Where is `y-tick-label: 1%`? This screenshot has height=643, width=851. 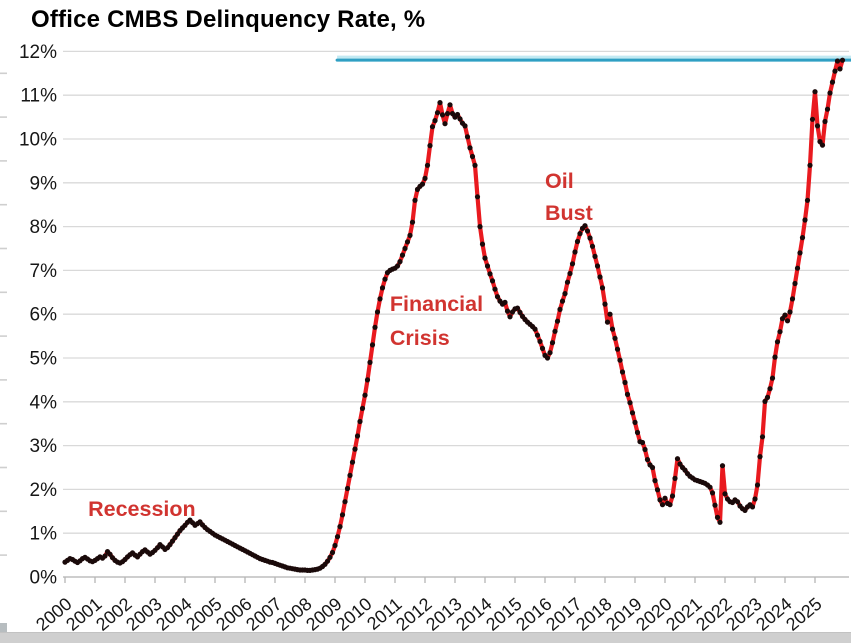 y-tick-label: 1% is located at coordinates (44, 534).